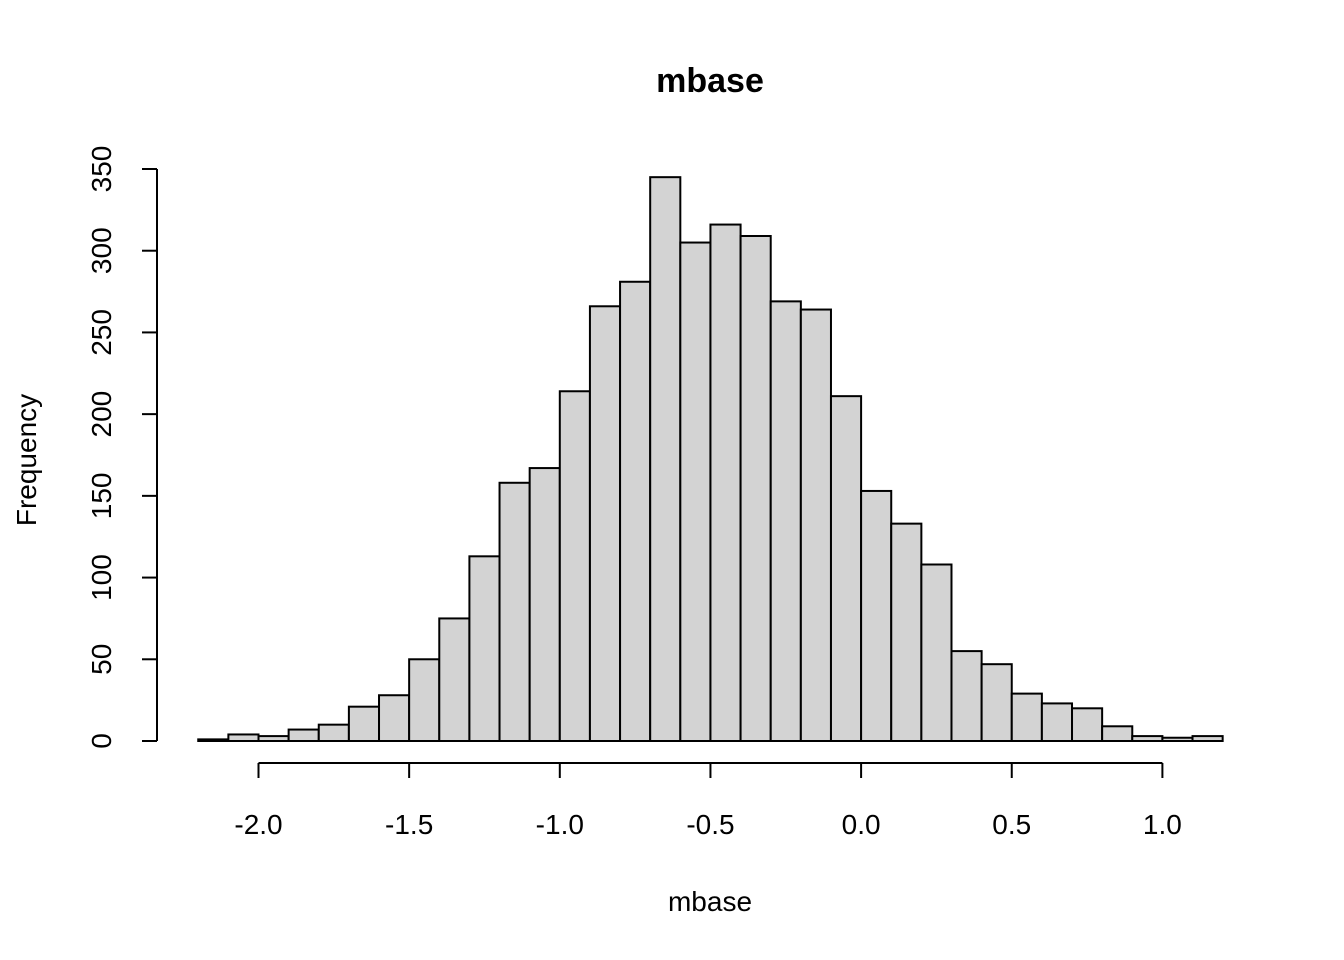  Describe the element at coordinates (409, 824) in the screenshot. I see `x-tick-label: -1.5` at that location.